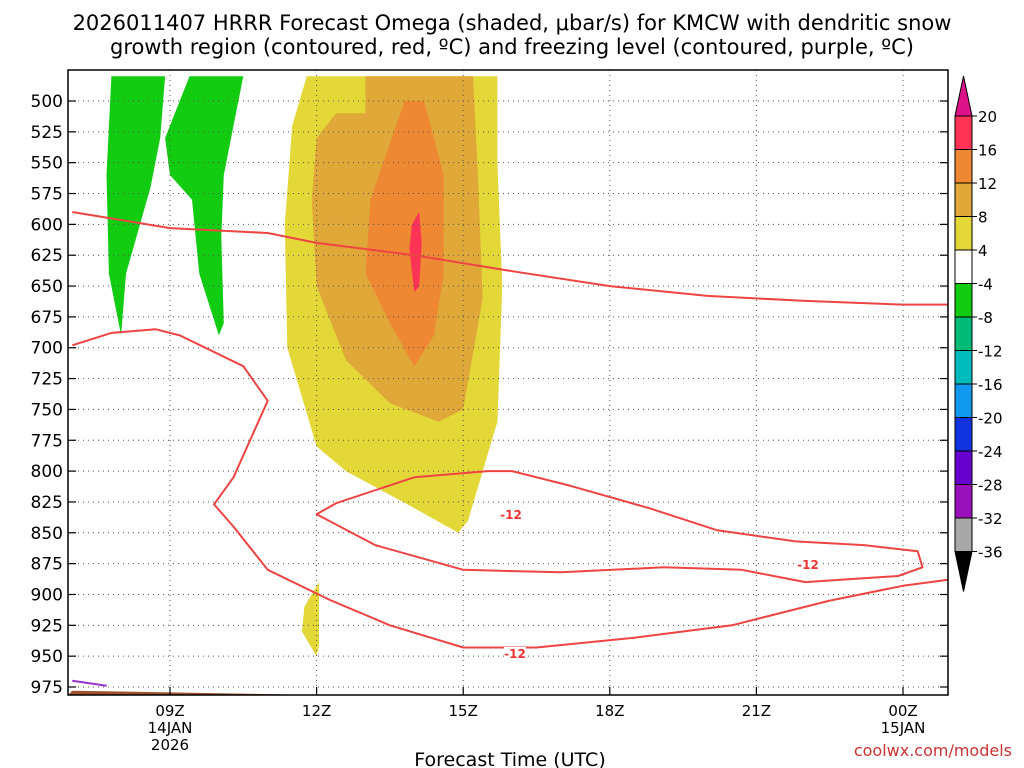 The height and width of the screenshot is (768, 1024). Describe the element at coordinates (47, 380) in the screenshot. I see `y-tick-label: 725` at that location.